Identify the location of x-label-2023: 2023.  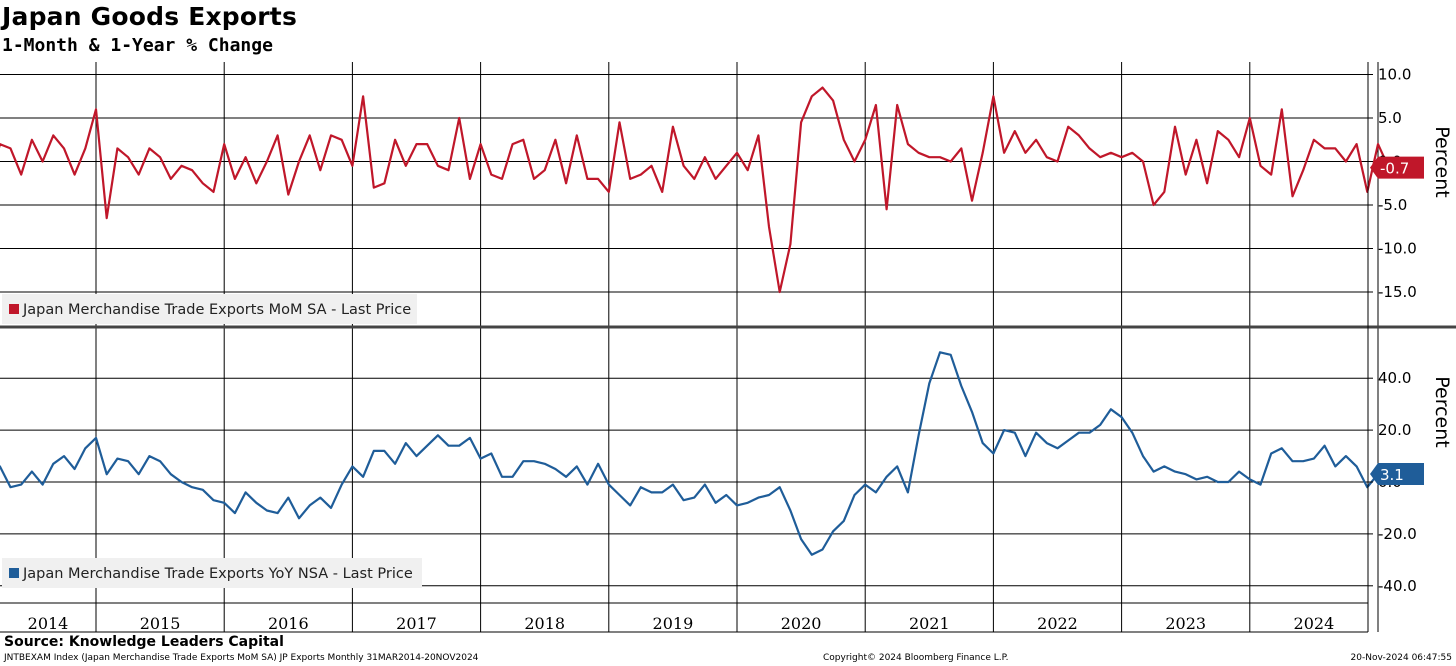
(1185, 623).